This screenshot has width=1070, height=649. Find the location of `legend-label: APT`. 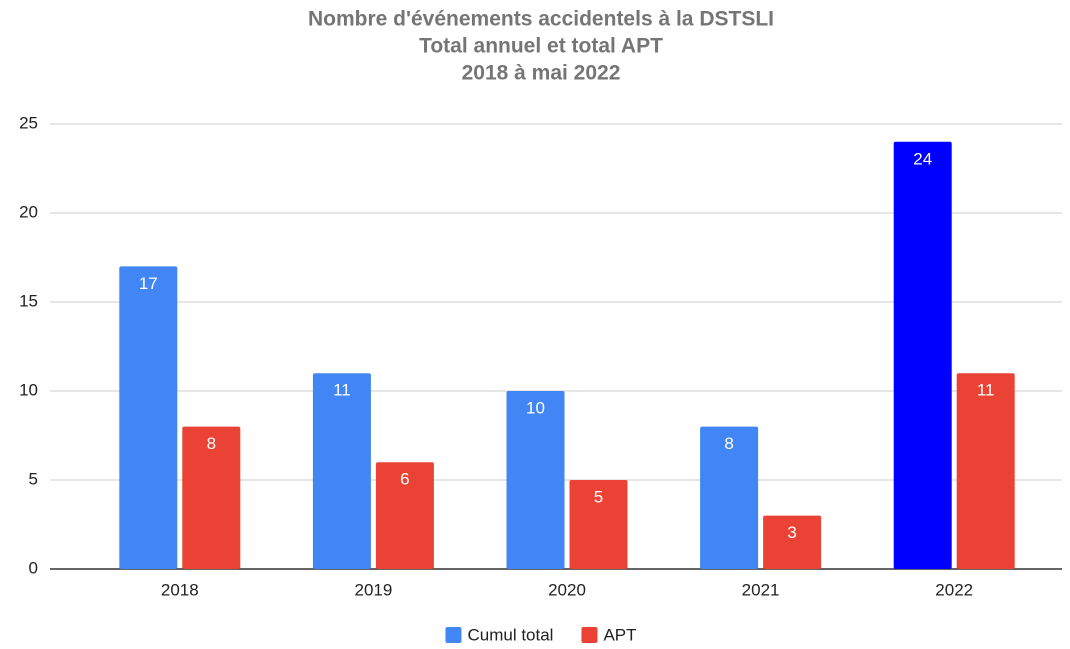

legend-label: APT is located at coordinates (619, 634).